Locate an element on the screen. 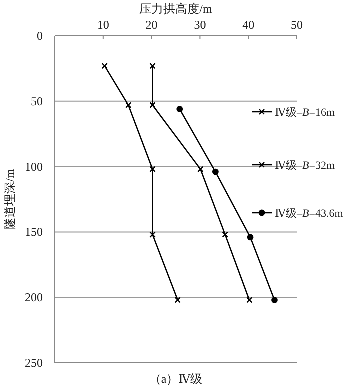 The height and width of the screenshot is (389, 347). y-axis-title: 隧道埋深/m is located at coordinates (10, 199).